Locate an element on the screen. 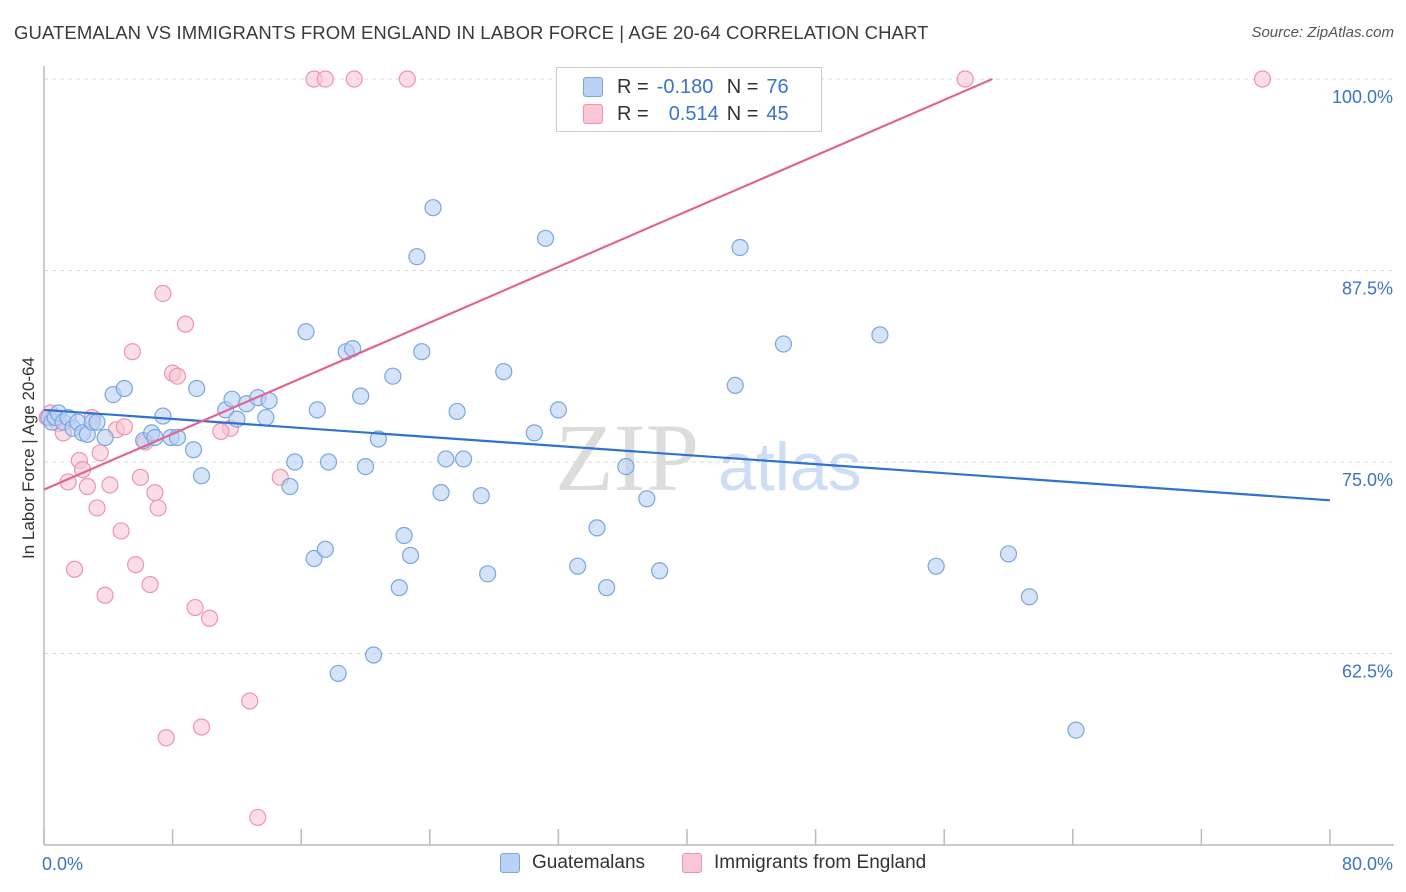  trend-line-guatemalans is located at coordinates (687, 455).